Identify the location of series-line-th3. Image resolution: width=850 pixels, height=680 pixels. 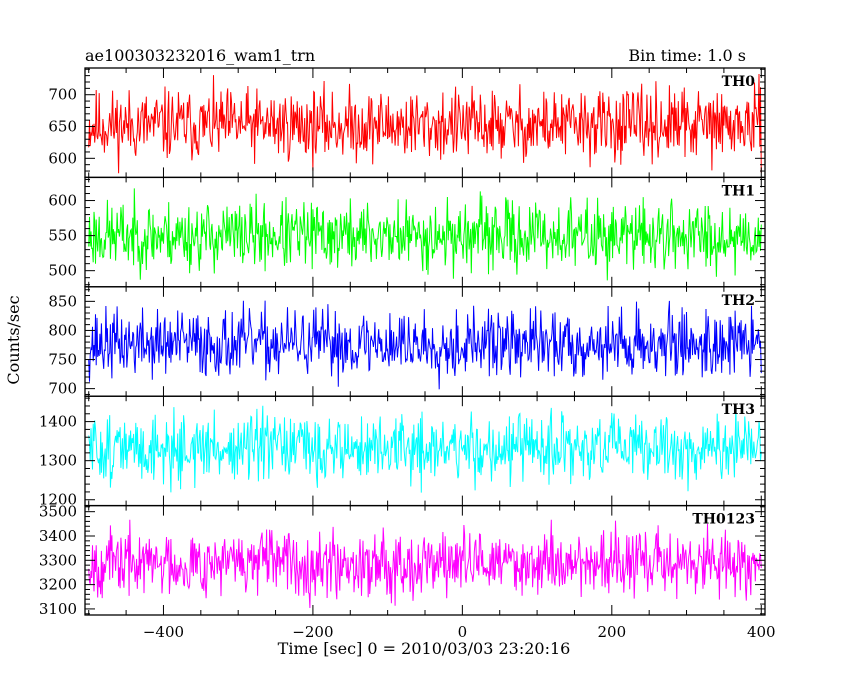
(425, 449).